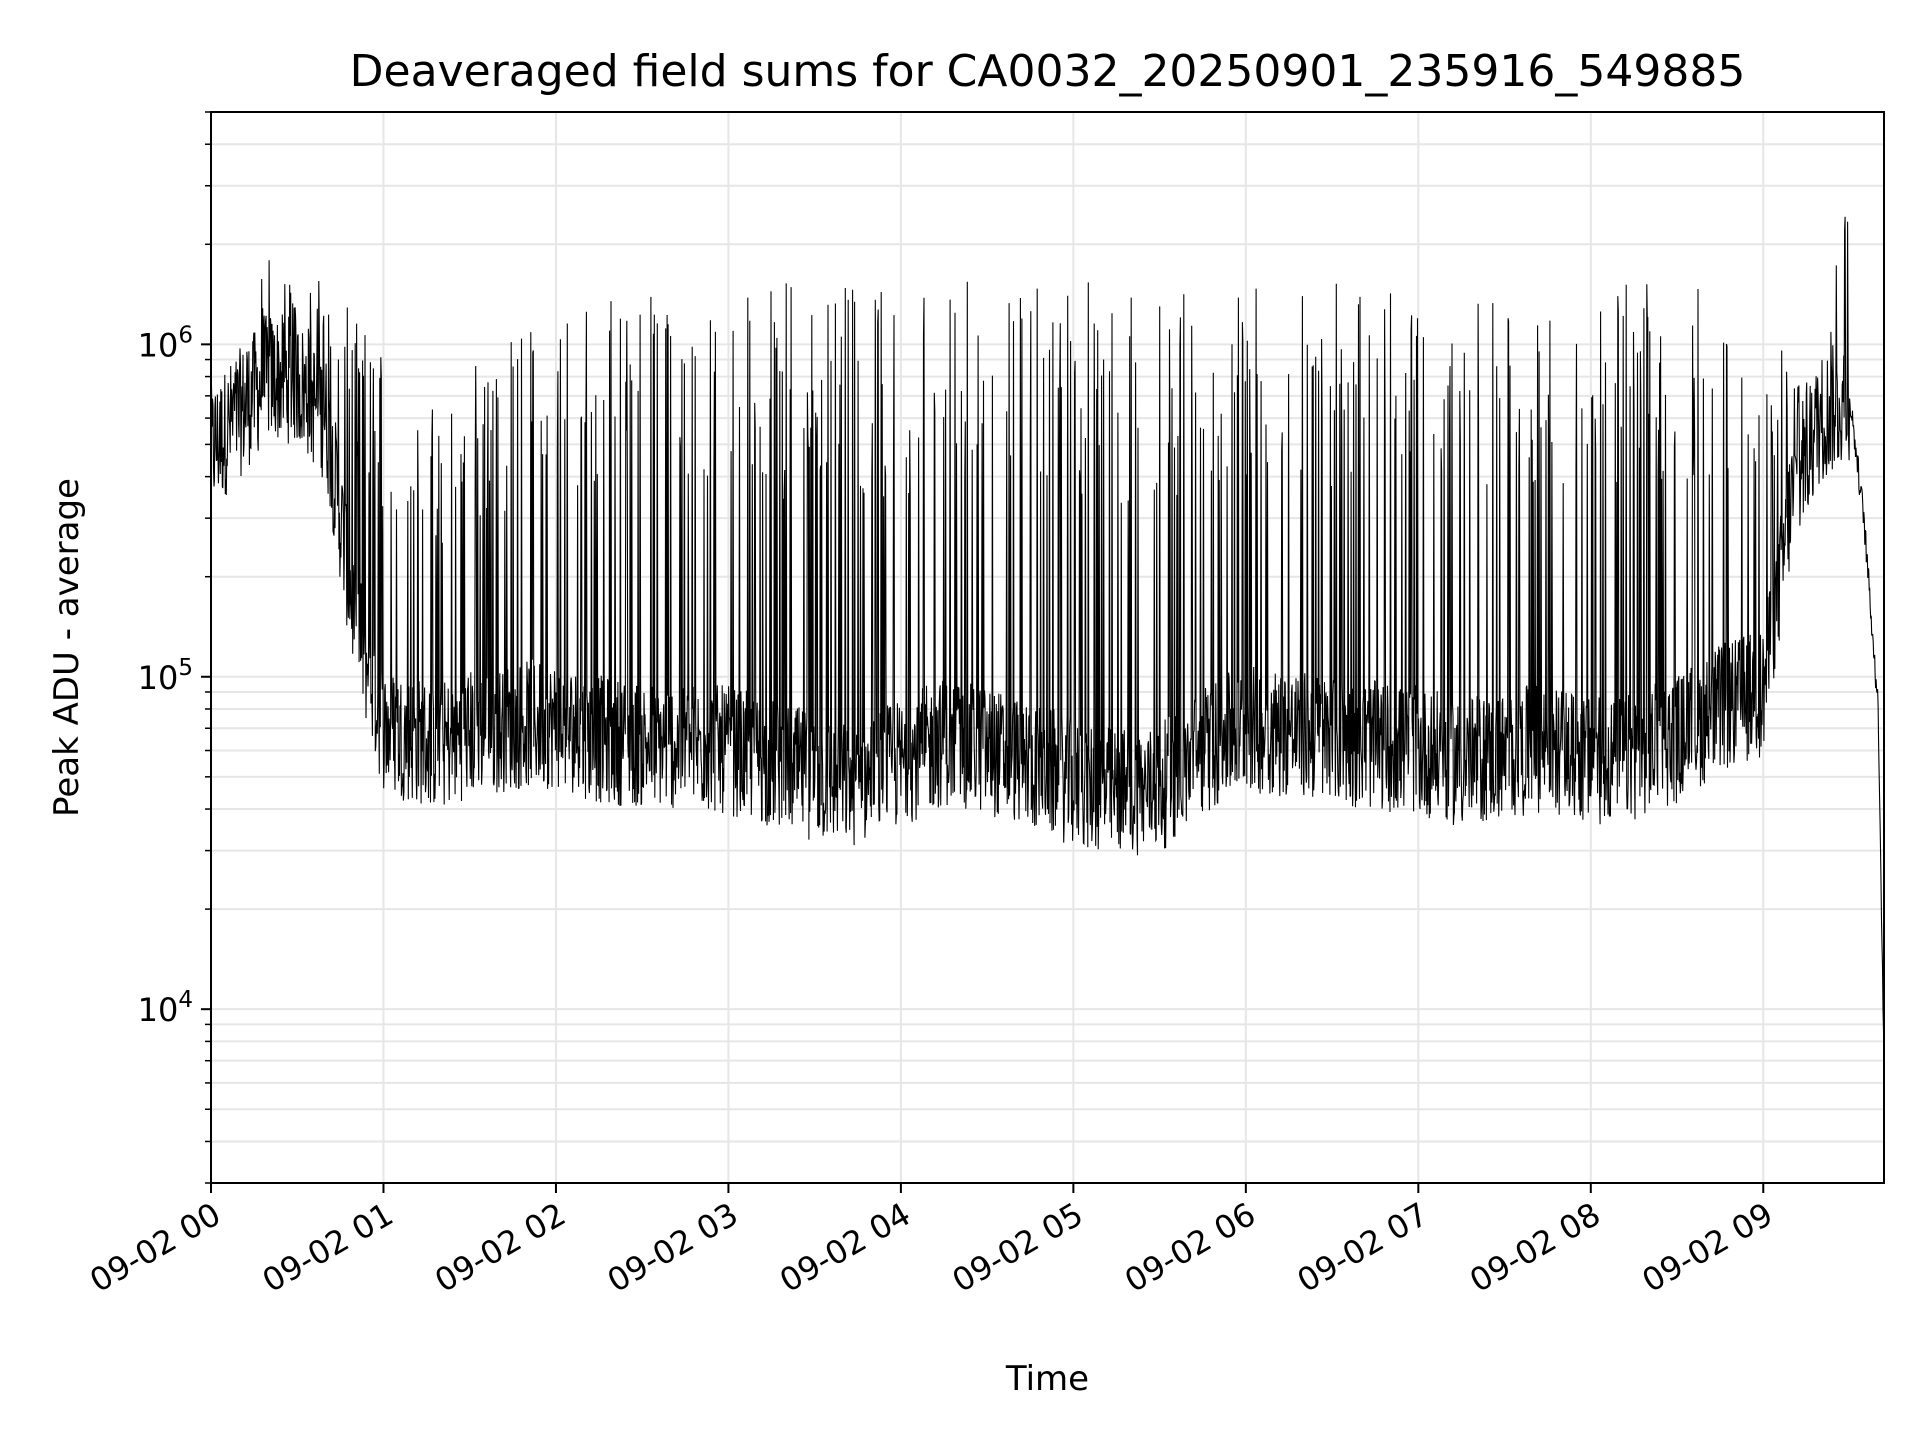 The image size is (1920, 1440). What do you see at coordinates (165, 1008) in the screenshot?
I see `y-tick-label: 10⁴` at bounding box center [165, 1008].